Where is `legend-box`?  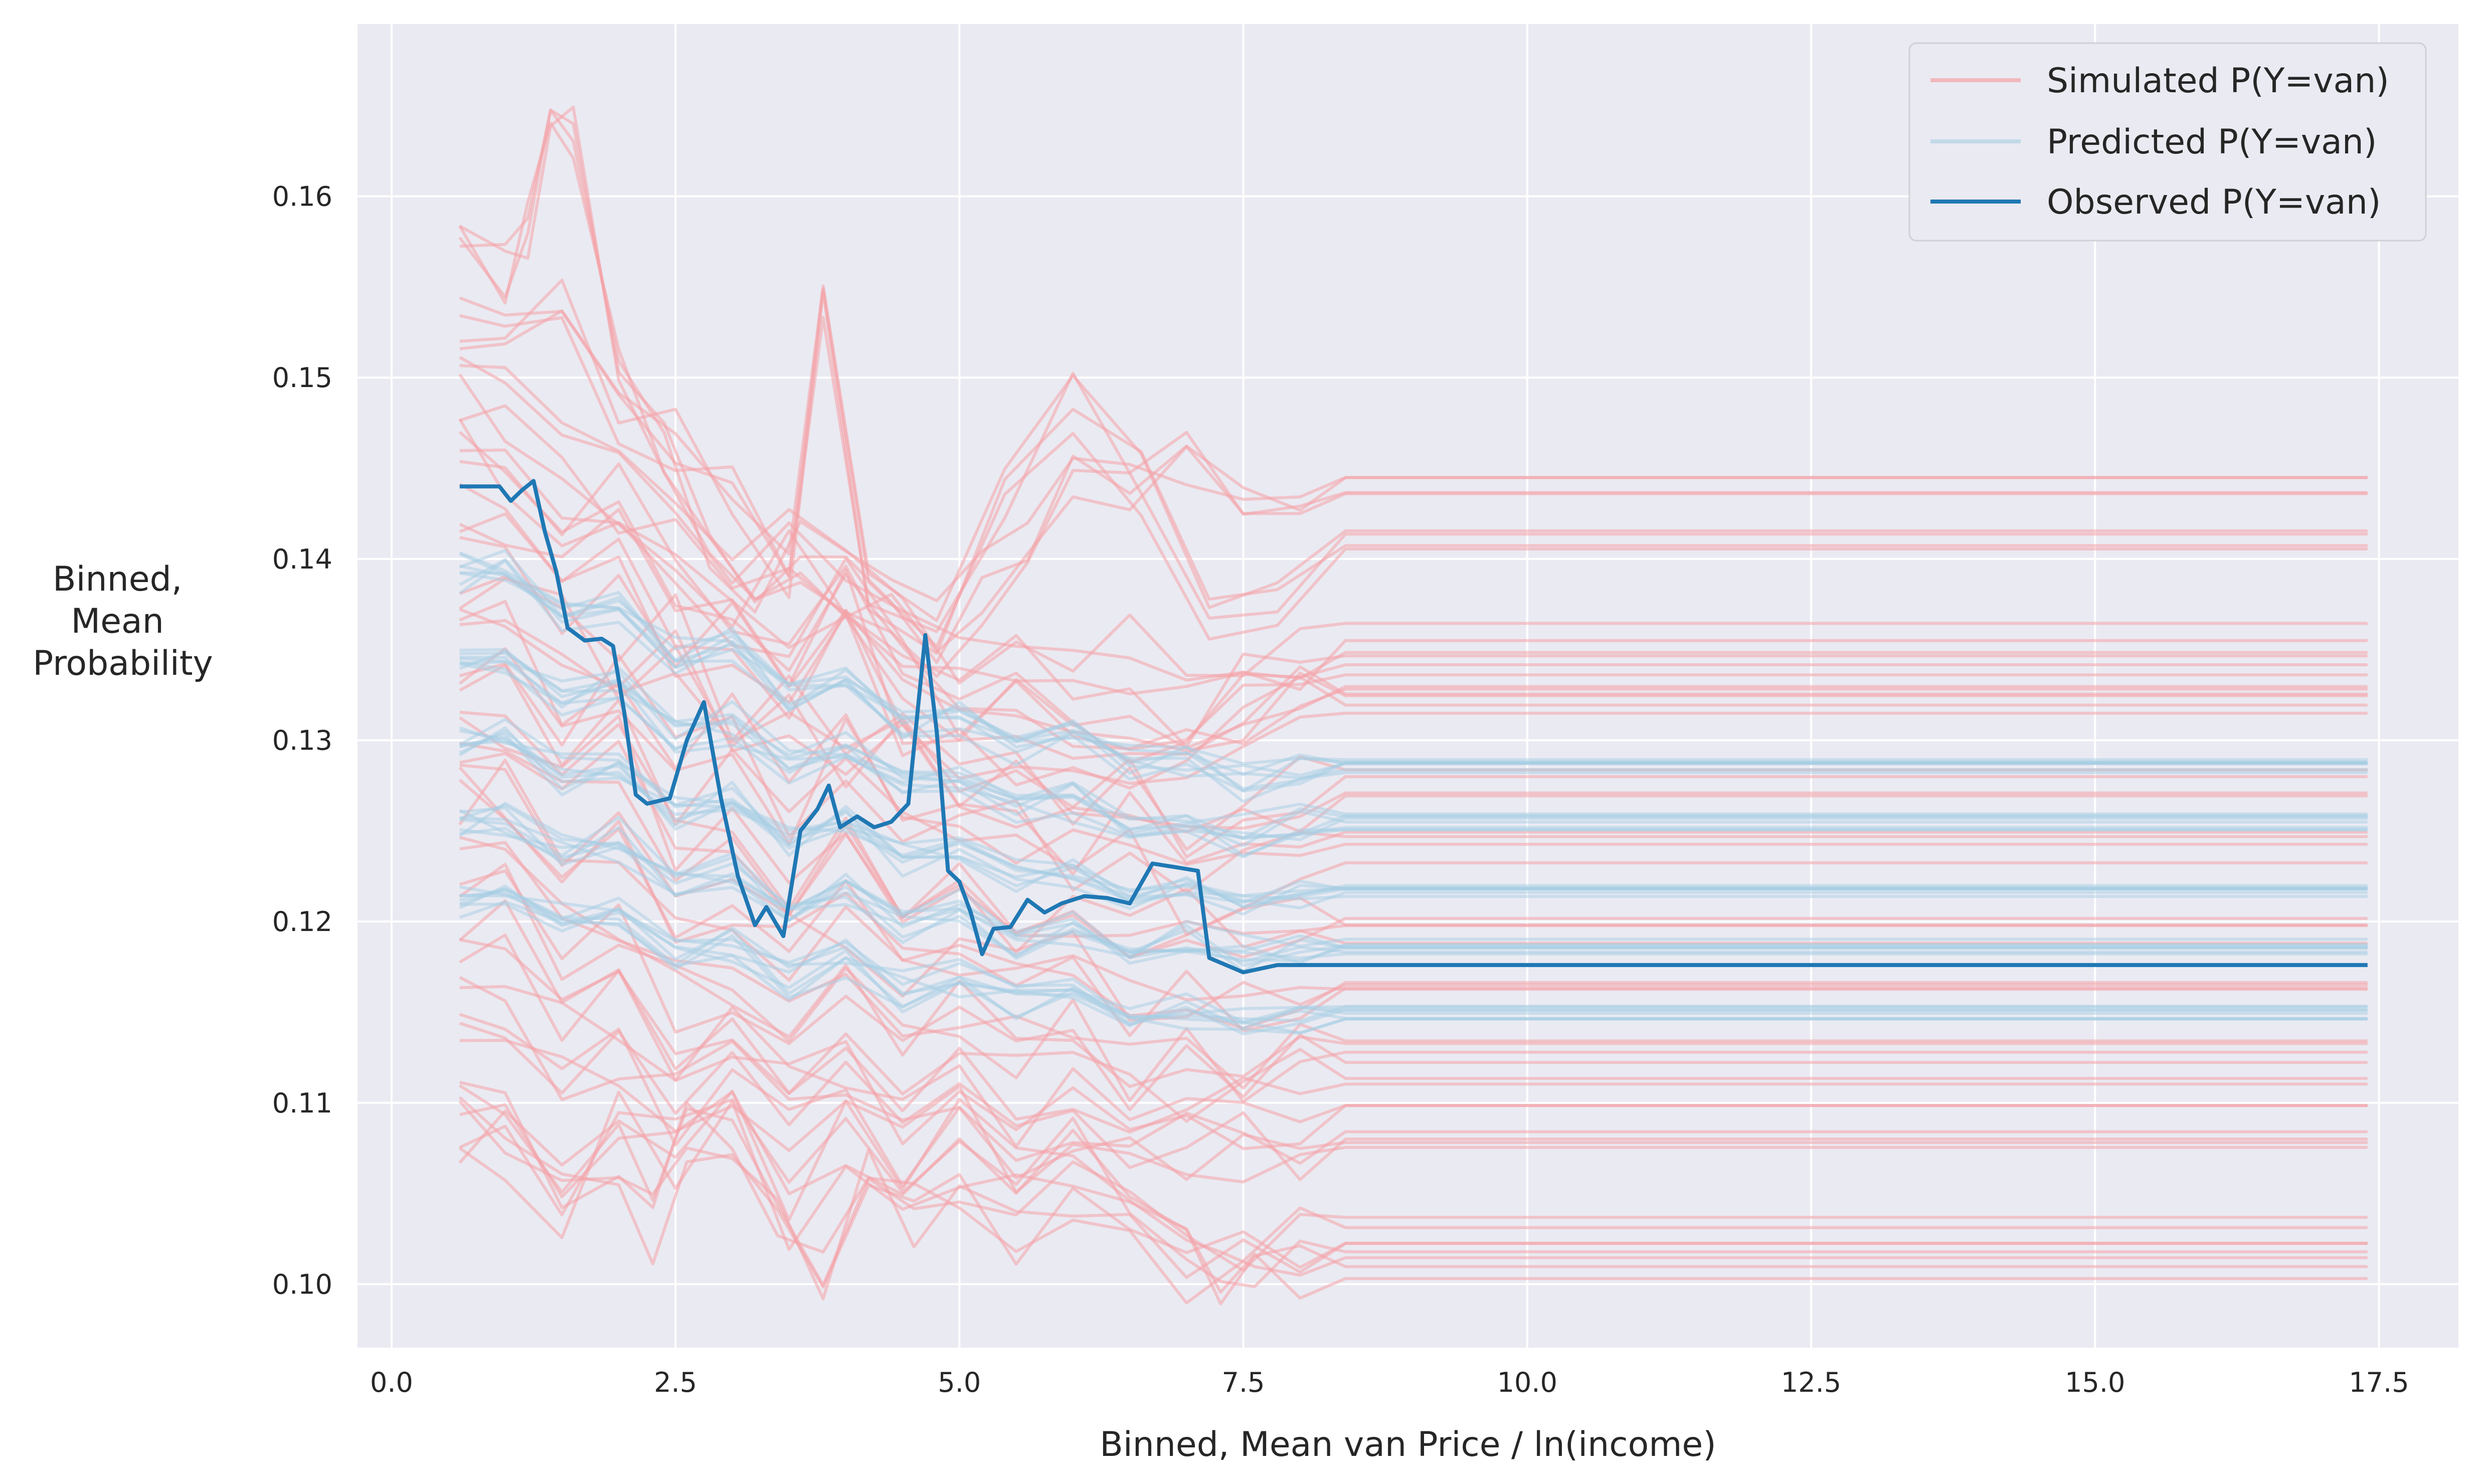
legend-box is located at coordinates (2167, 142).